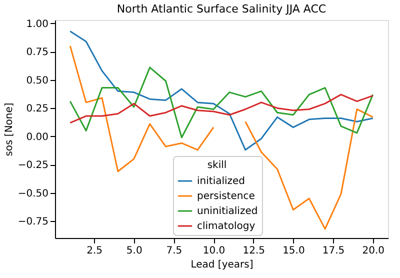 Image resolution: width=400 pixels, height=278 pixels. Describe the element at coordinates (37, 137) in the screenshot. I see `y-tick-label: 0.00` at that location.